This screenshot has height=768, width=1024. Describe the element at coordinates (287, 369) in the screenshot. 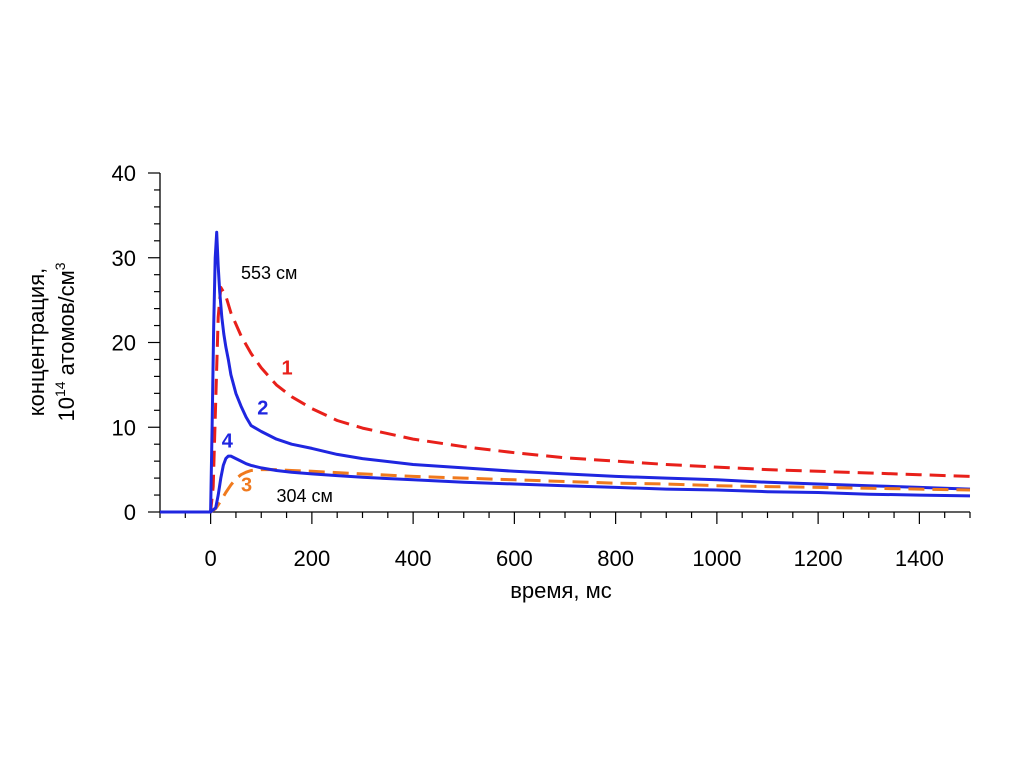

I see `series-1-label: 1` at that location.